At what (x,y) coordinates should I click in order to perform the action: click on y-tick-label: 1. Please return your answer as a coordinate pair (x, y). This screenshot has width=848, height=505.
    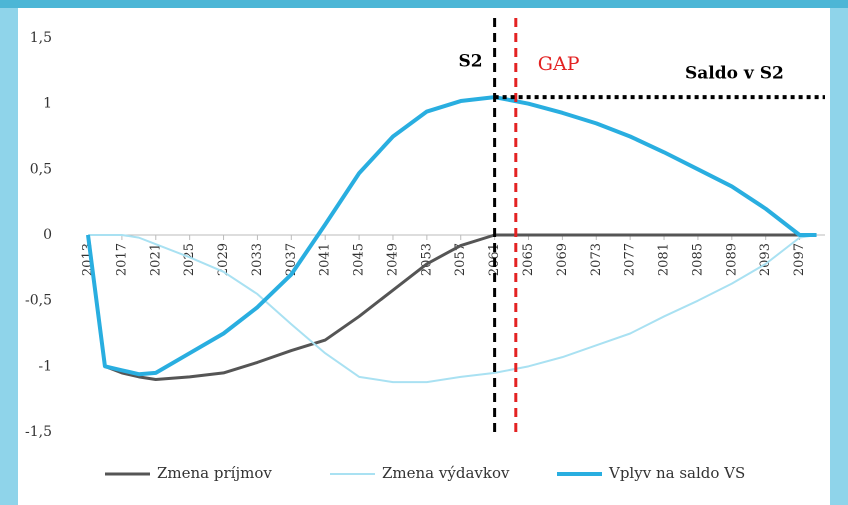
    Looking at the image, I should click on (47, 104).